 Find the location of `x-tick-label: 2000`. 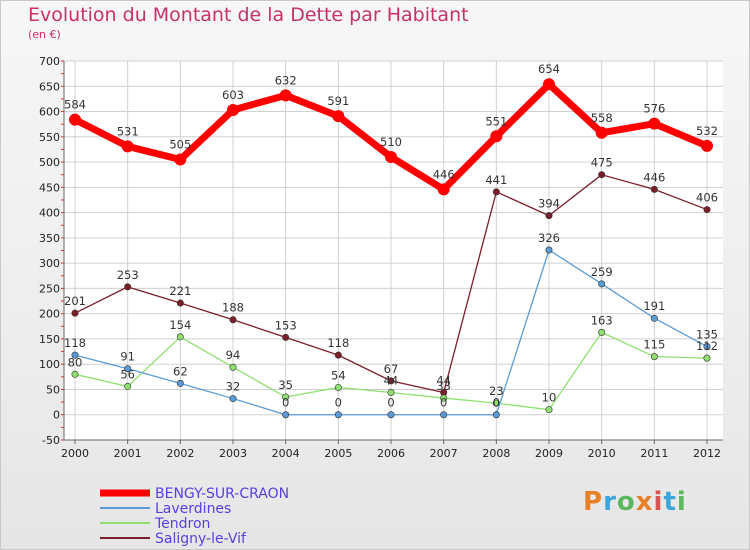

x-tick-label: 2000 is located at coordinates (75, 453).